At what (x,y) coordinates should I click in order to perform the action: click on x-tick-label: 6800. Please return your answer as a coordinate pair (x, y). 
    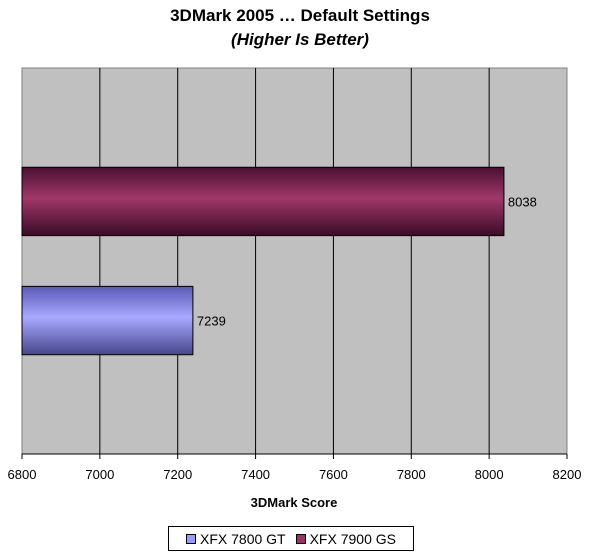
    Looking at the image, I should click on (22, 474).